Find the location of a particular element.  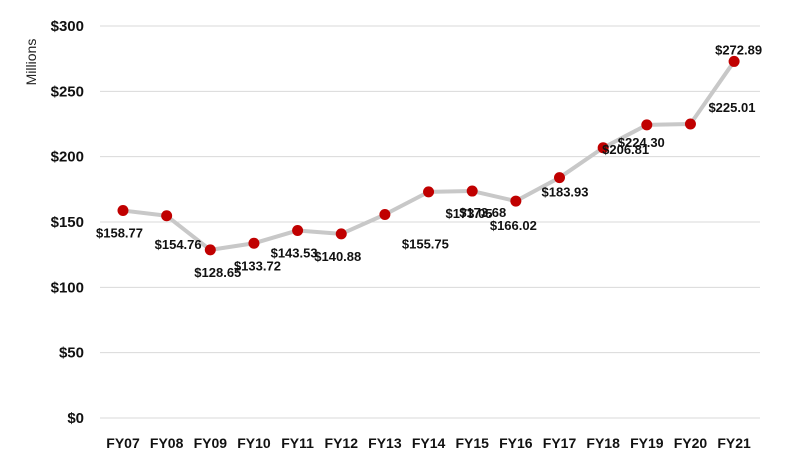

x-tick-label: FY13 is located at coordinates (385, 443).